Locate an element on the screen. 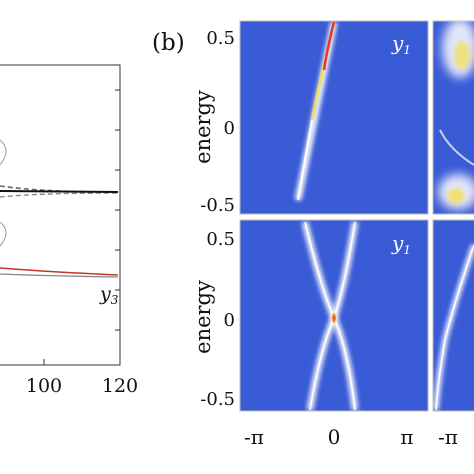  left-plot-bottom-ticks is located at coordinates (82, 362).